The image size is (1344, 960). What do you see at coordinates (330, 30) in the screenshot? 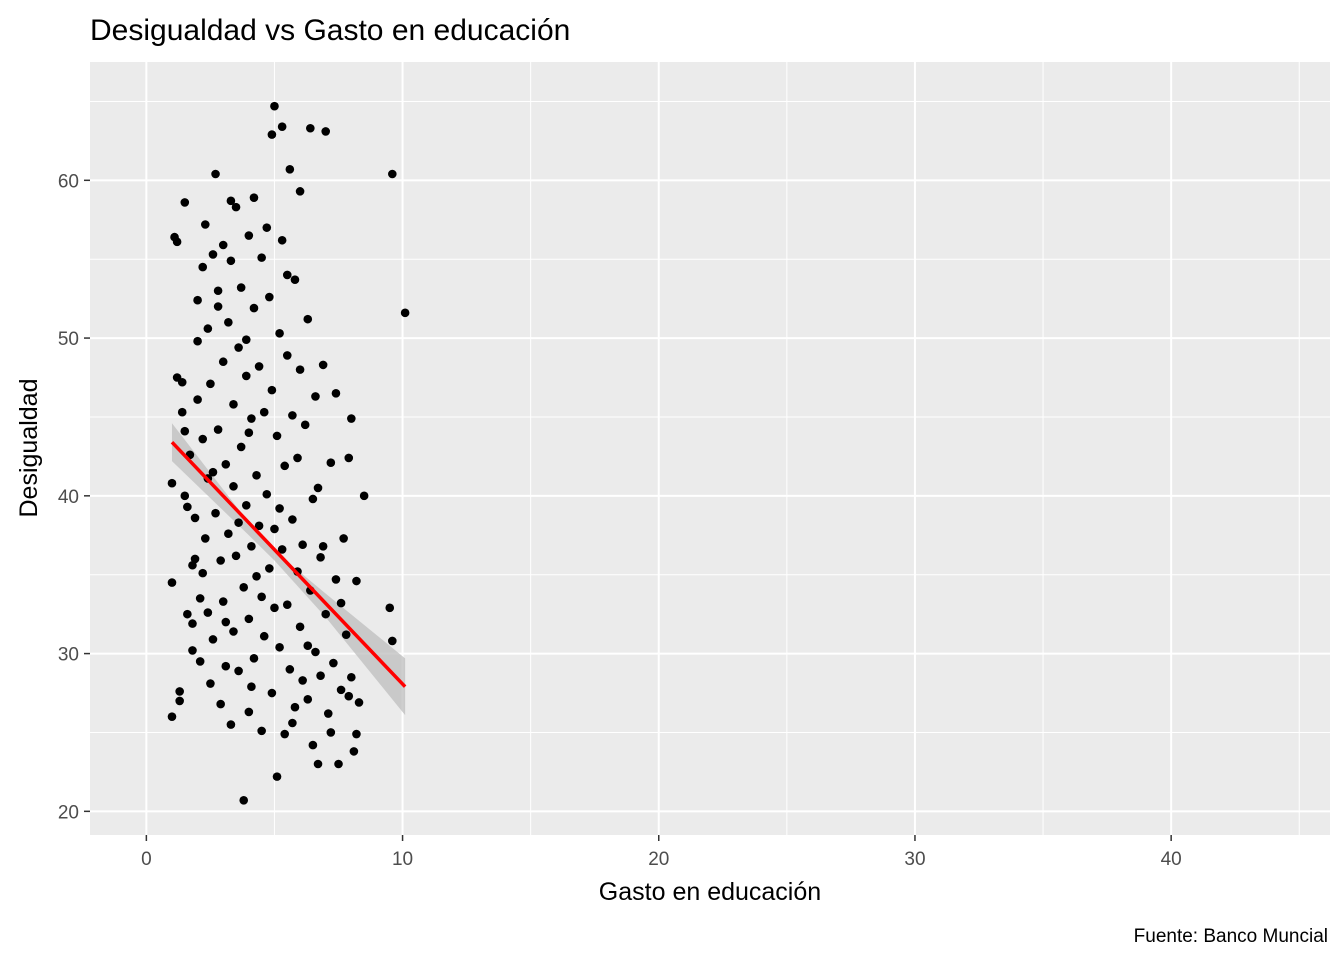
I see `chart-title: Desigualdad vs Gasto en educación` at bounding box center [330, 30].